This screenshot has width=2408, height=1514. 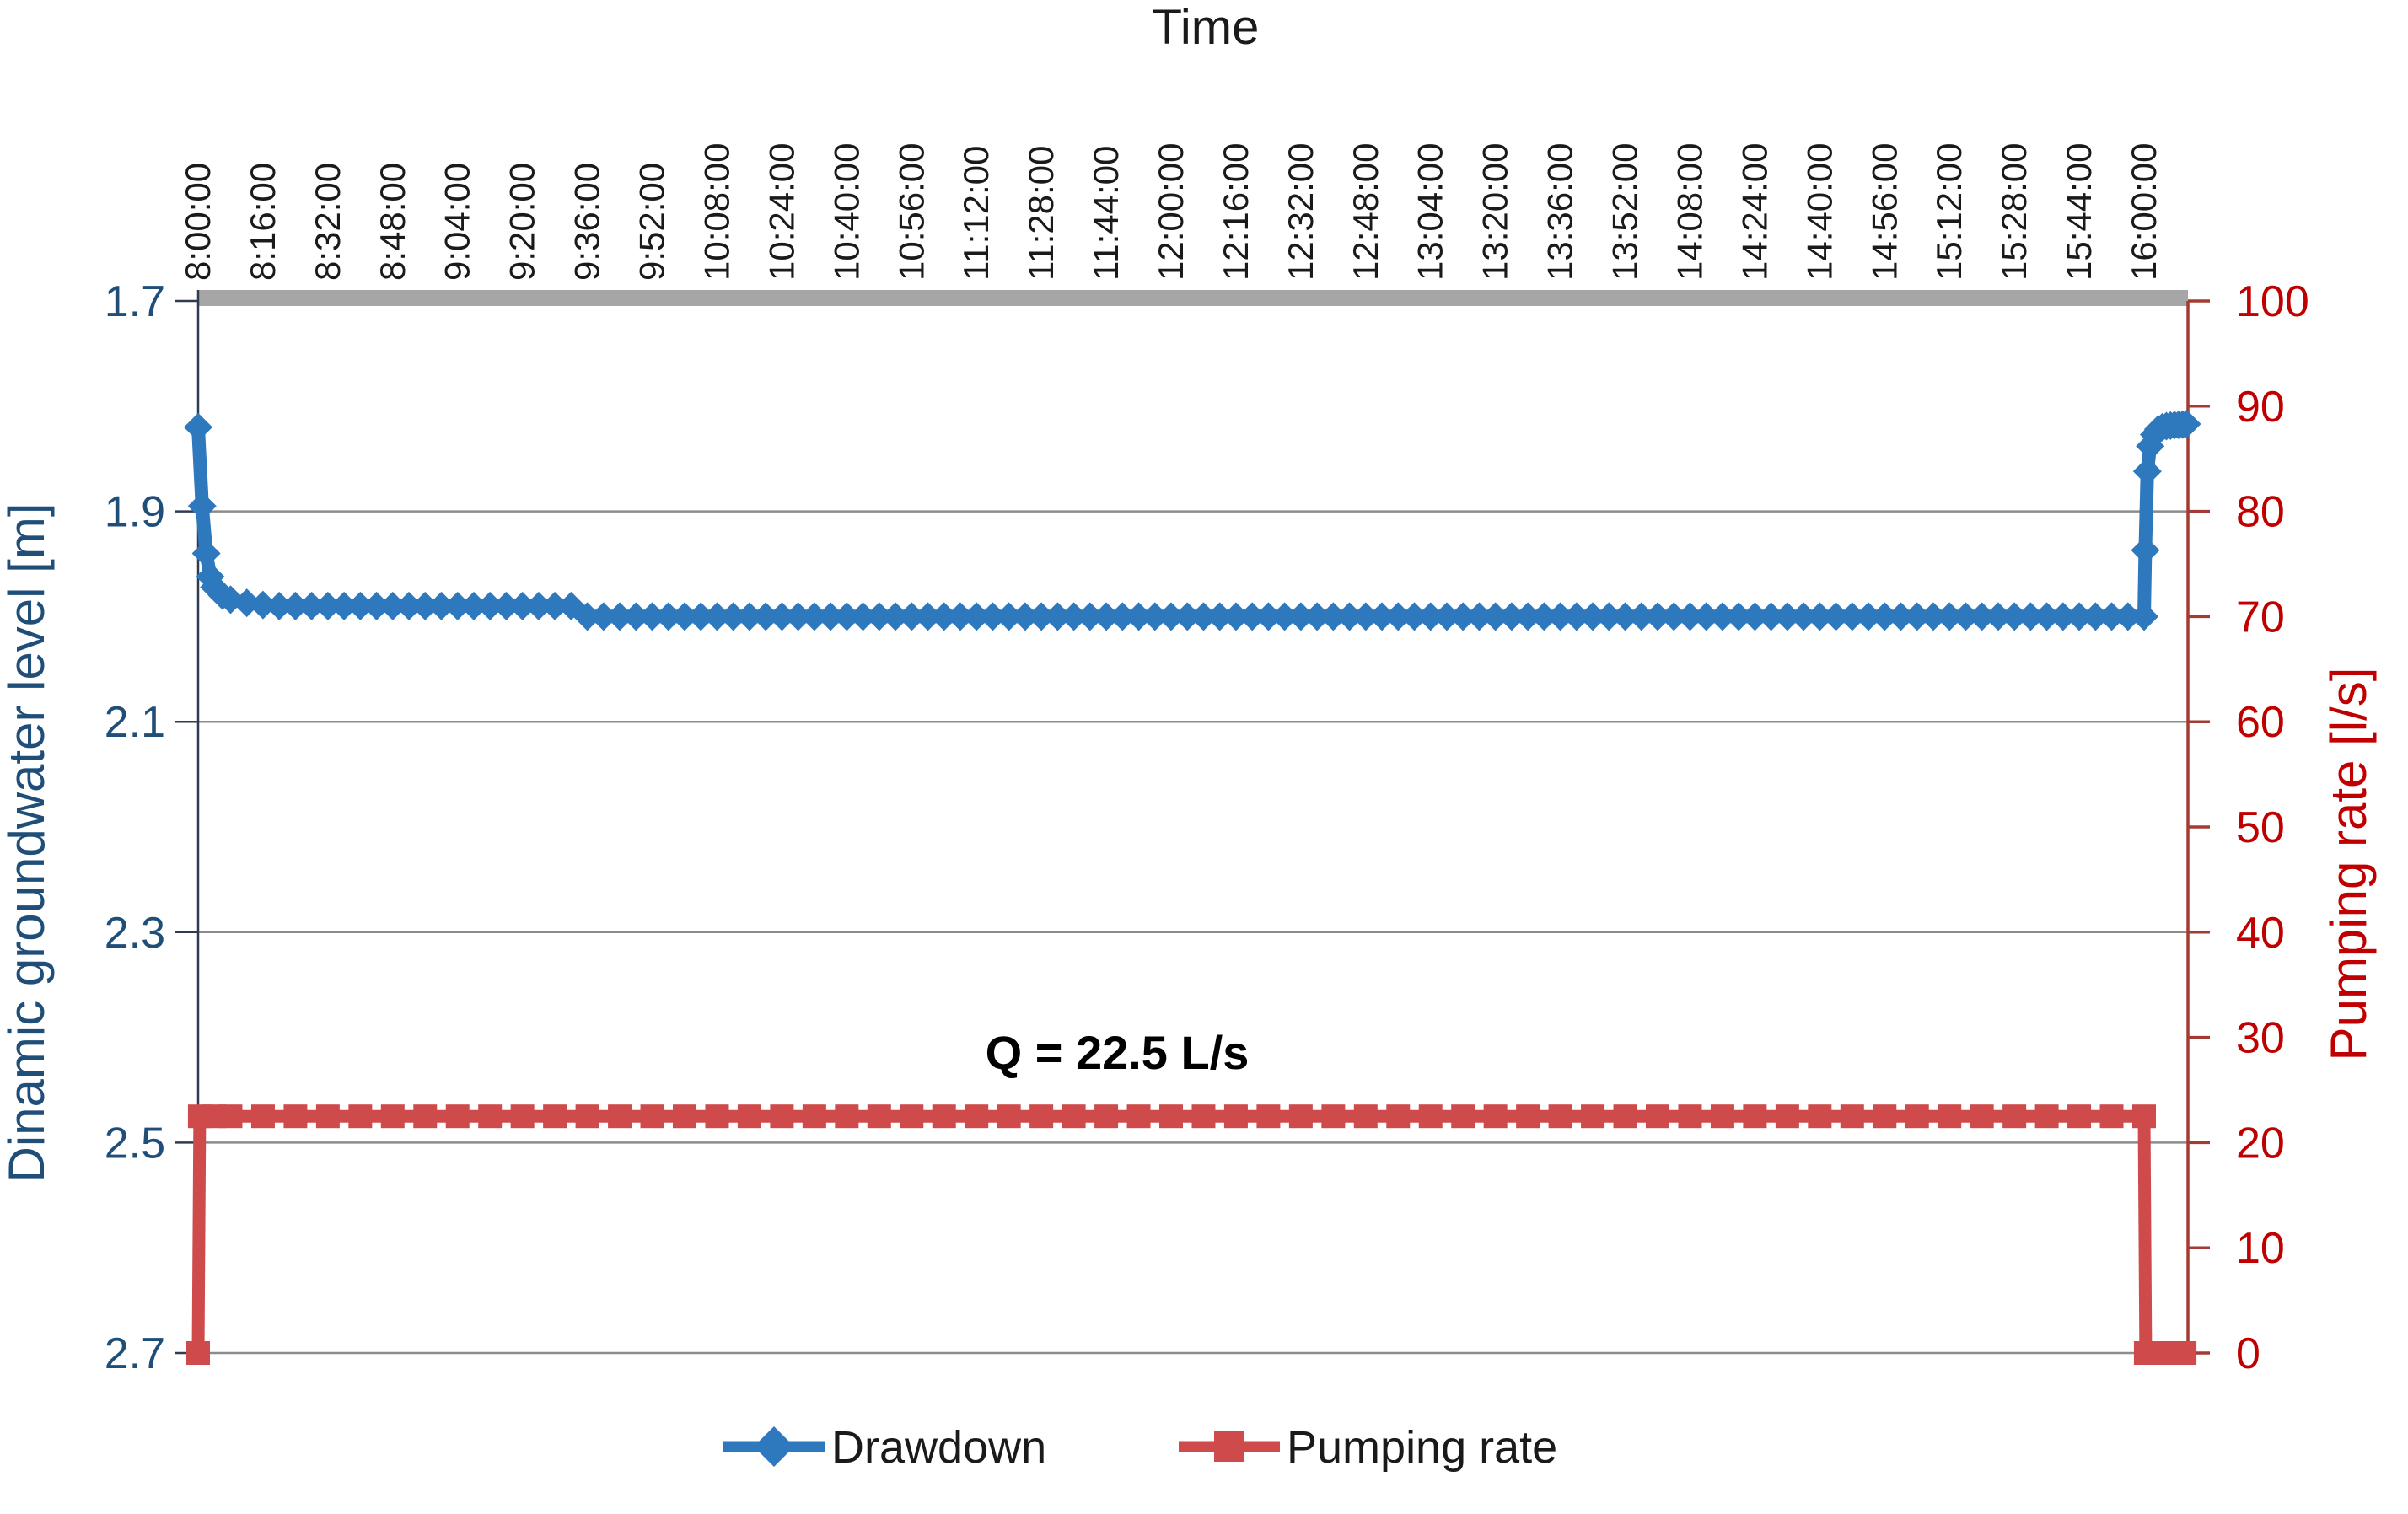 I want to click on x-tick-label: 12:00:00, so click(x=1171, y=212).